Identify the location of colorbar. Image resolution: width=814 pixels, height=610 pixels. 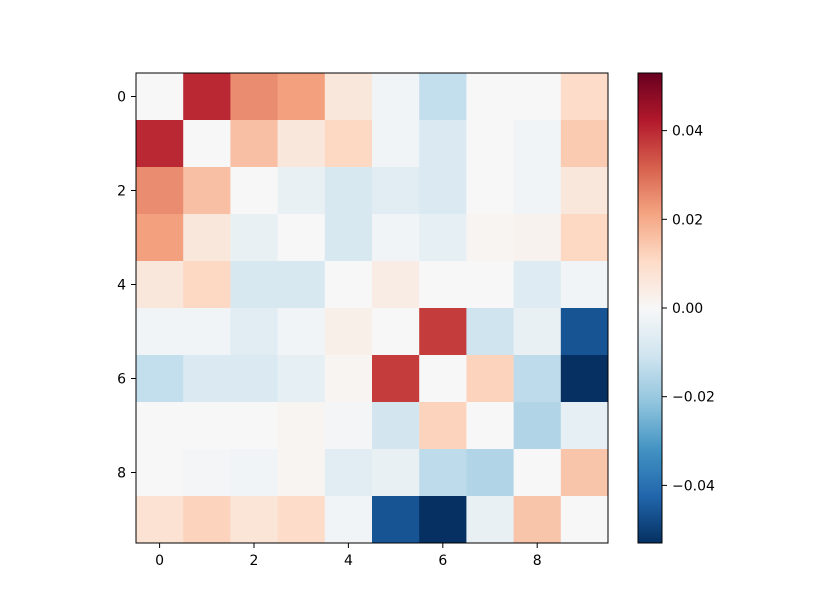
(650, 308).